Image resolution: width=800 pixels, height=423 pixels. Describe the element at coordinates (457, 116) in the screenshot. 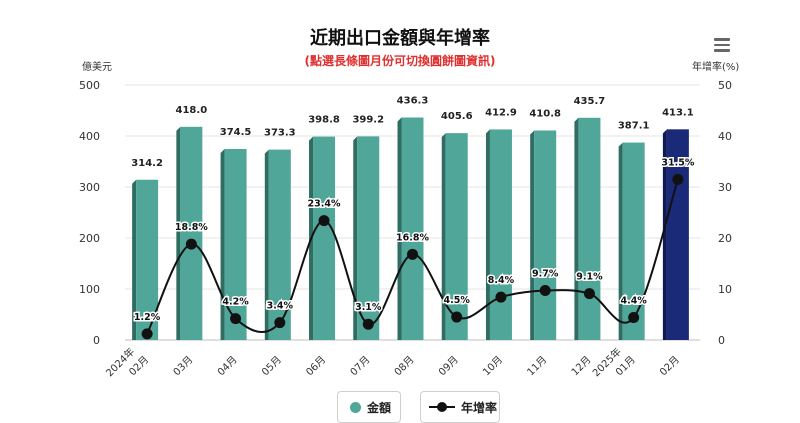

I see `bar-value-label: 405.6` at that location.